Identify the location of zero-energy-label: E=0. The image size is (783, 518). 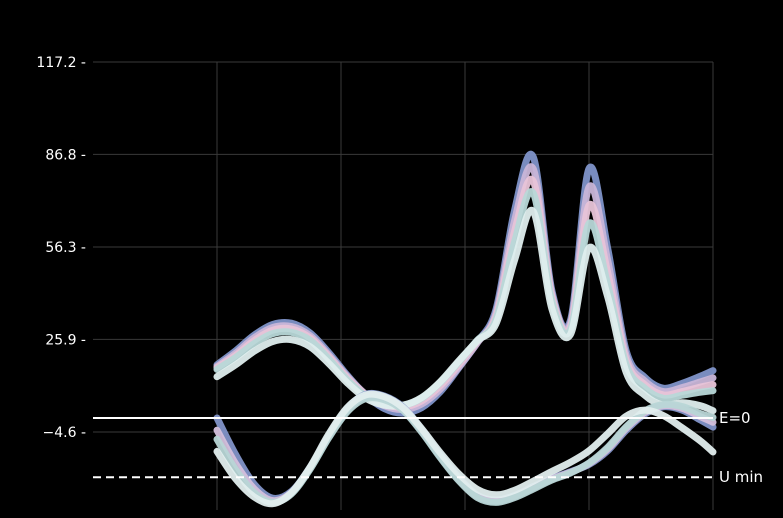
(735, 418).